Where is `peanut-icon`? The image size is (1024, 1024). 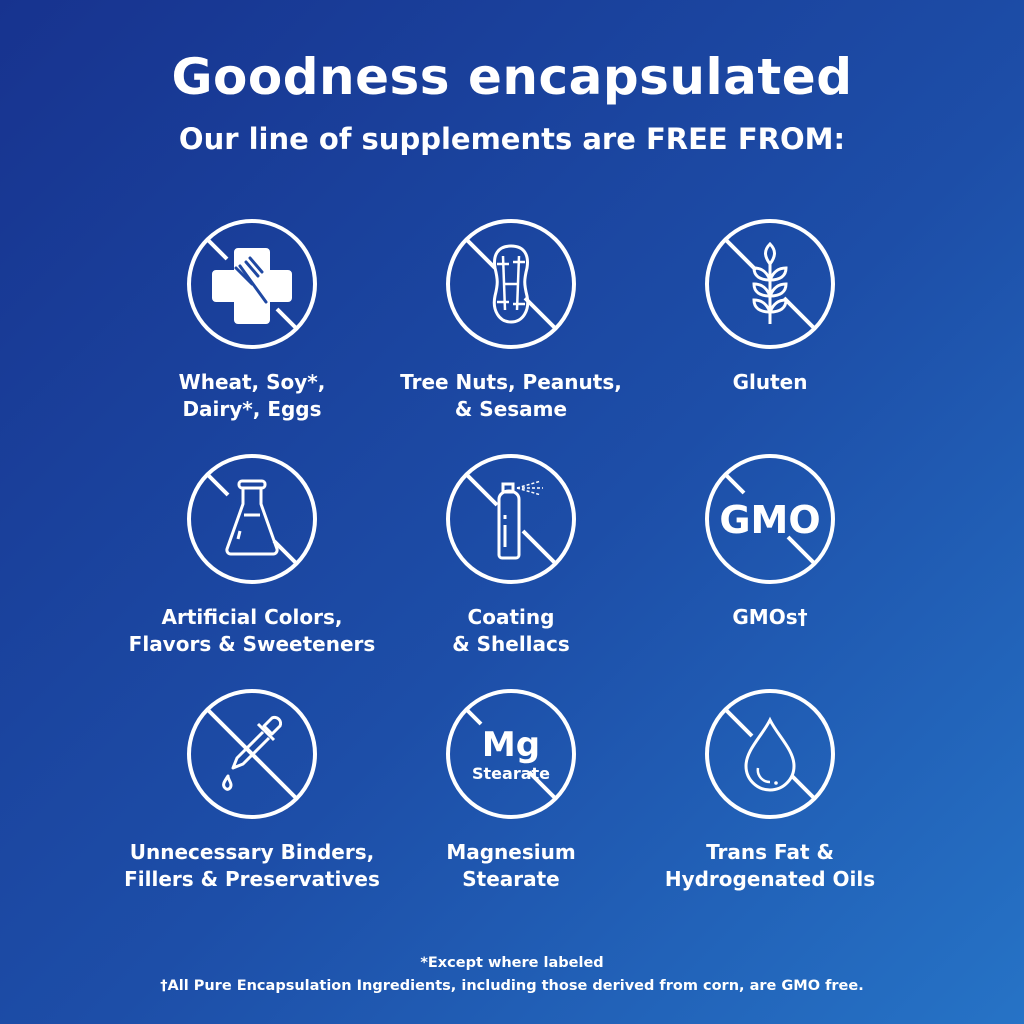 peanut-icon is located at coordinates (511, 284).